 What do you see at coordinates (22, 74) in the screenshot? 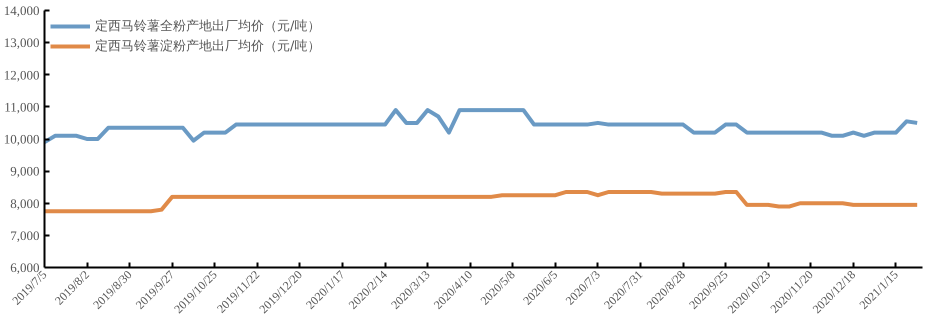
I see `y-tick-label: 12,000` at bounding box center [22, 74].